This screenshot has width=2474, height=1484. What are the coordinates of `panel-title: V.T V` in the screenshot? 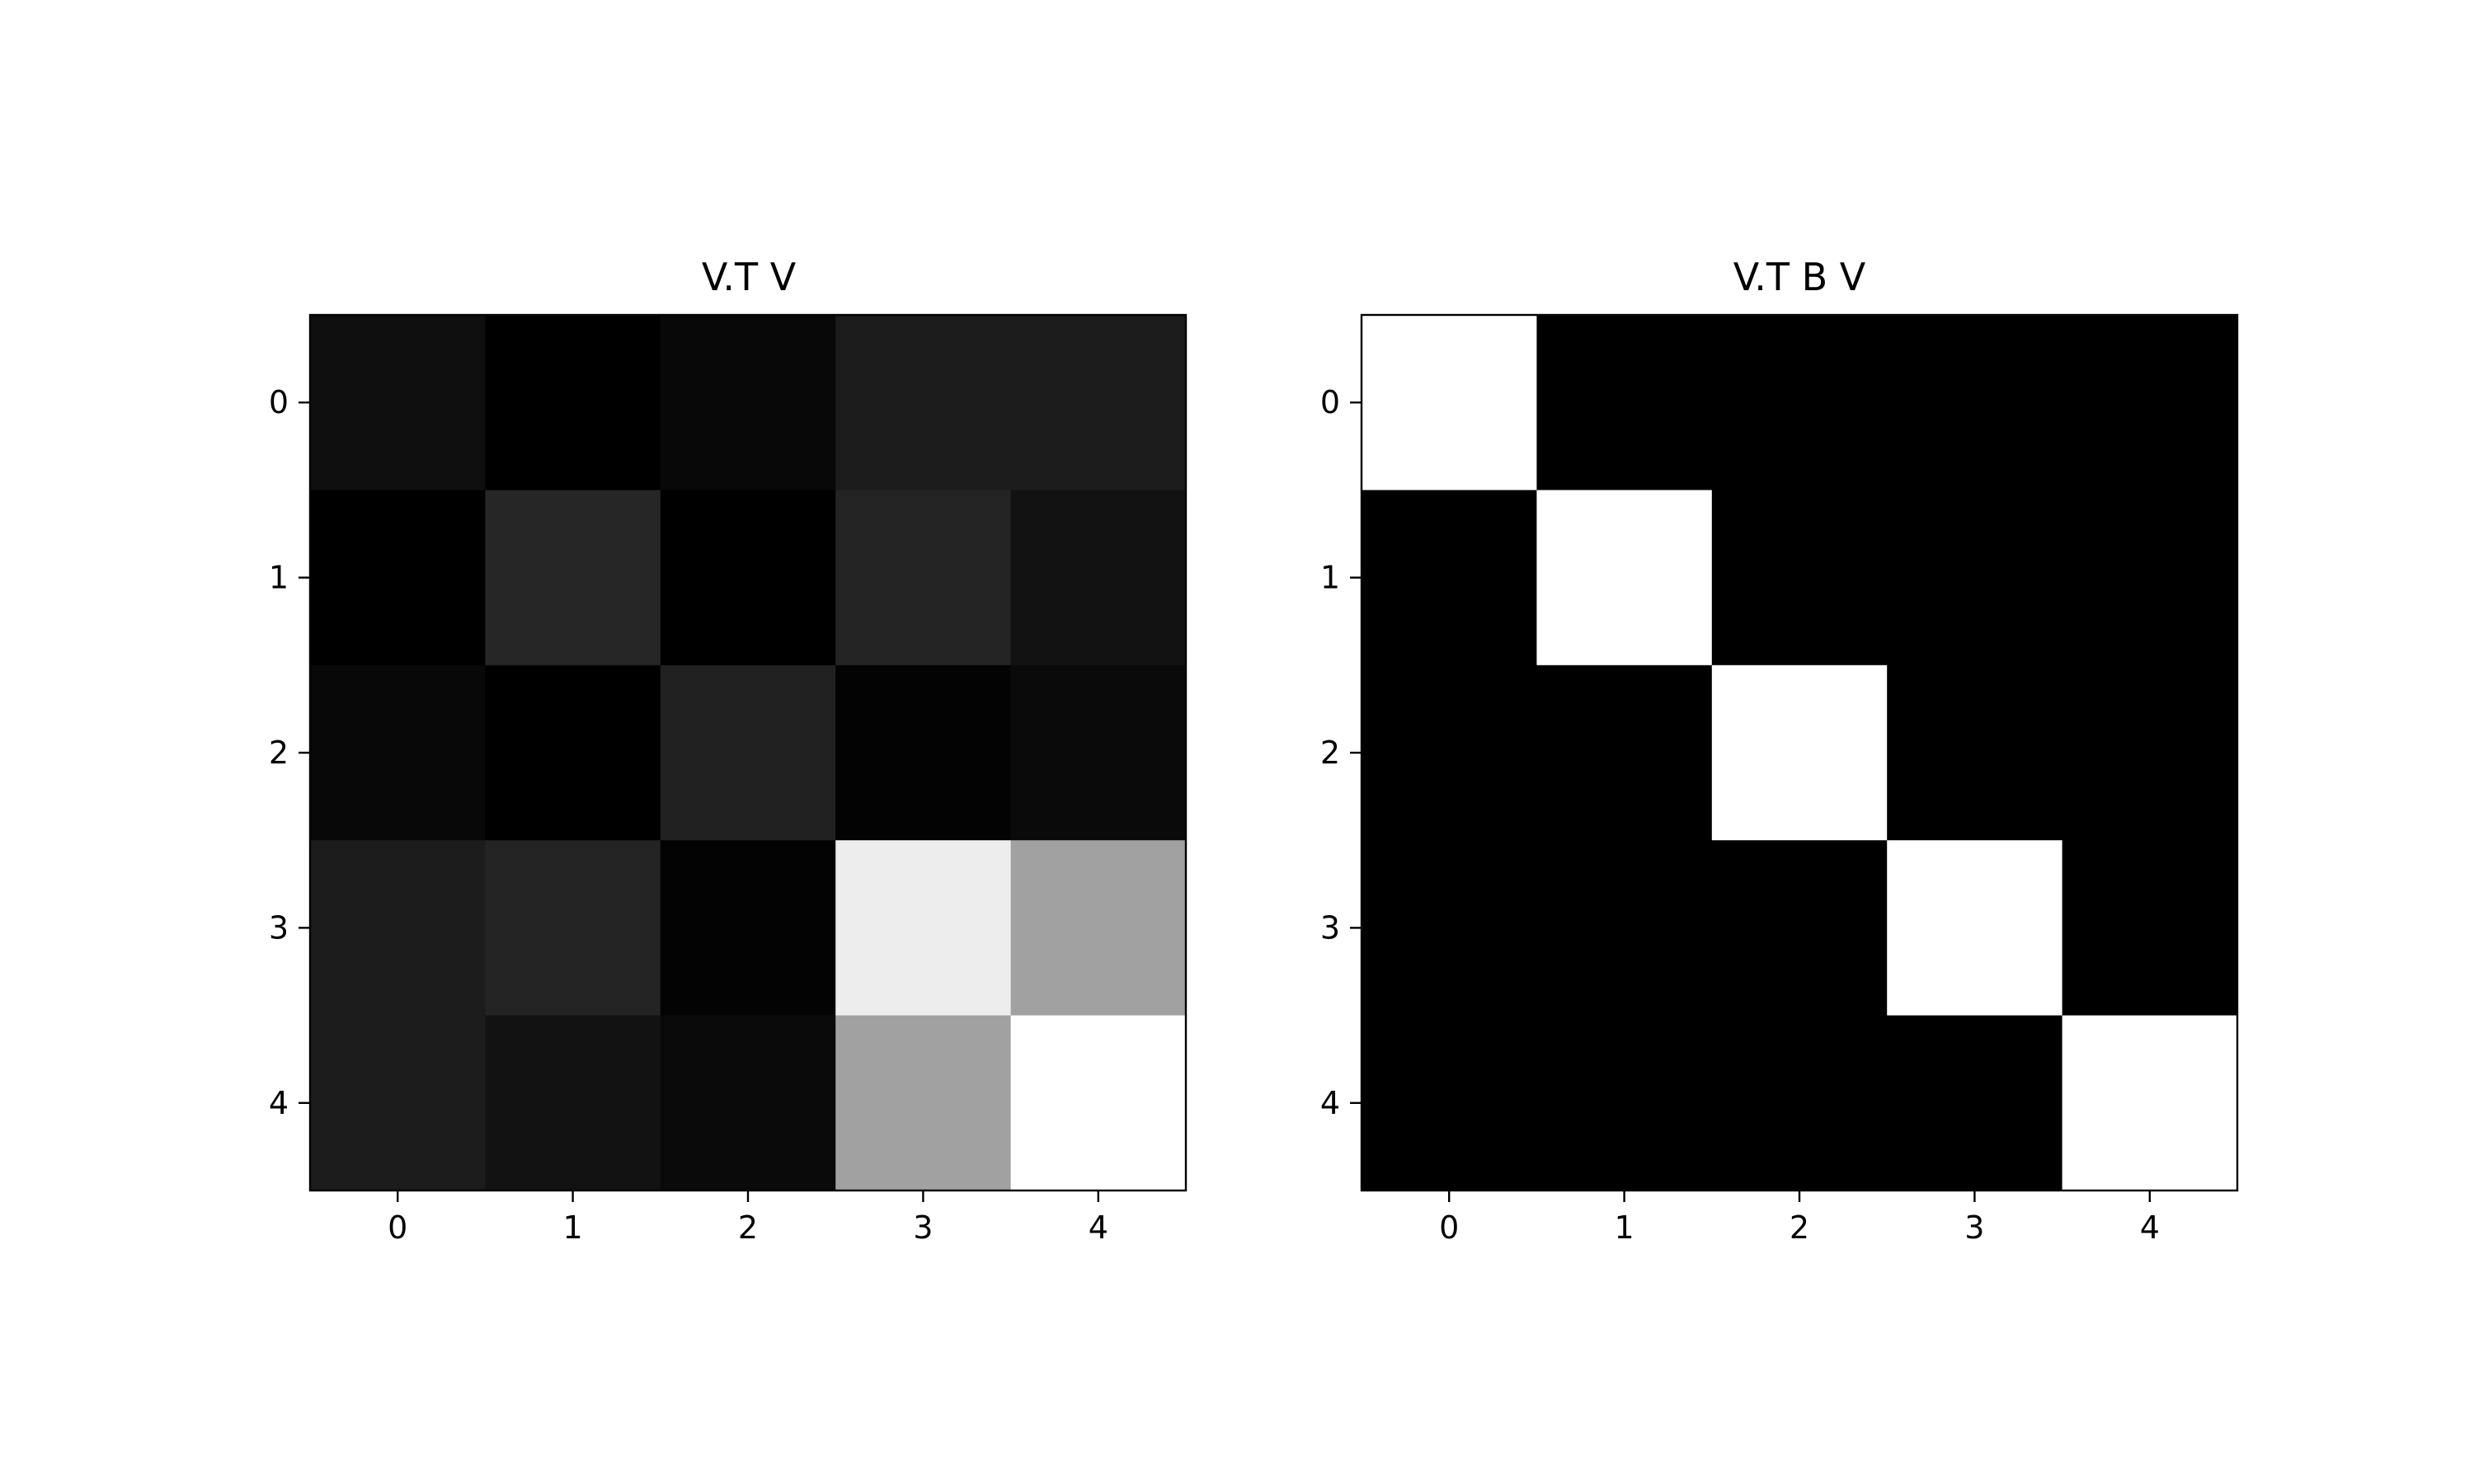 It's located at (749, 277).